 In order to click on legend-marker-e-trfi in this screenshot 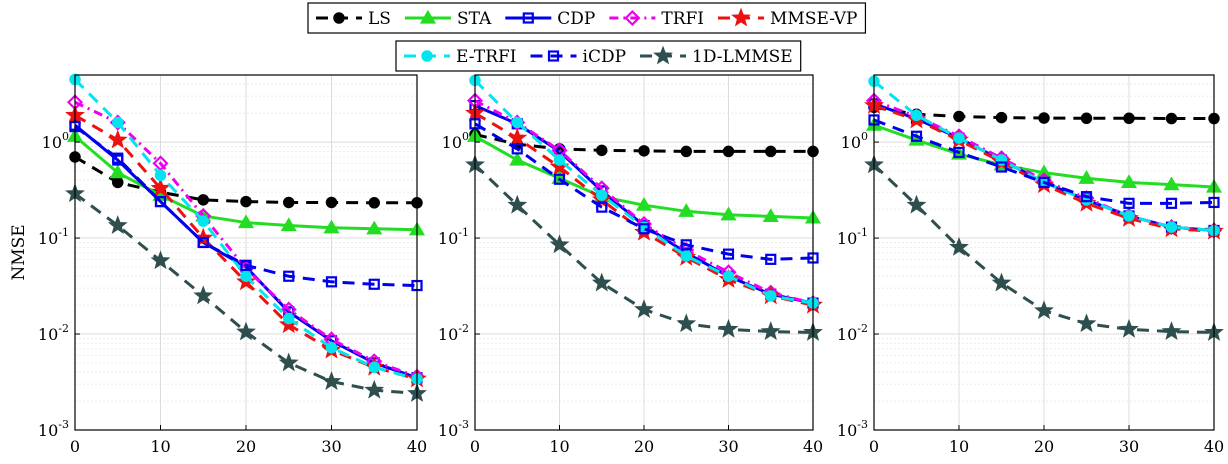, I will do `click(427, 56)`.